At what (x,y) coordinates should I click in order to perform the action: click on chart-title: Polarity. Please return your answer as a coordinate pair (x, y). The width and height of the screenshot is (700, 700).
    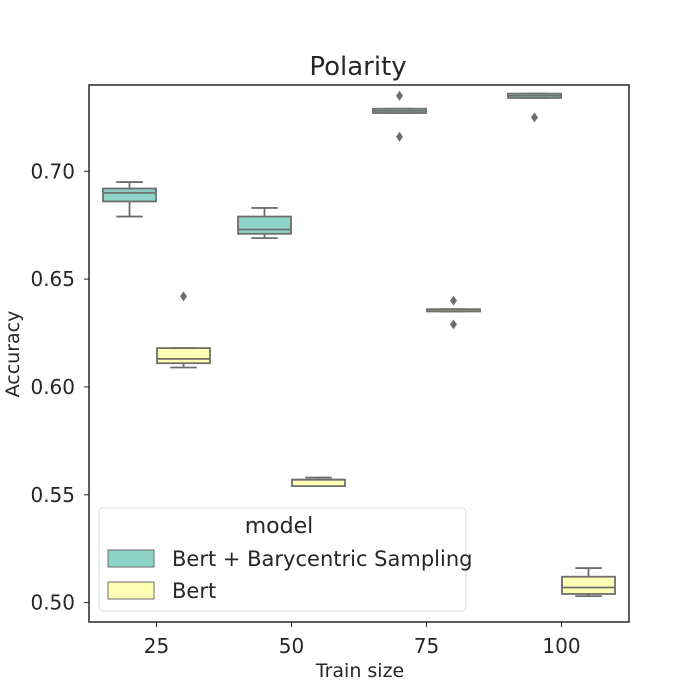
    Looking at the image, I should click on (357, 67).